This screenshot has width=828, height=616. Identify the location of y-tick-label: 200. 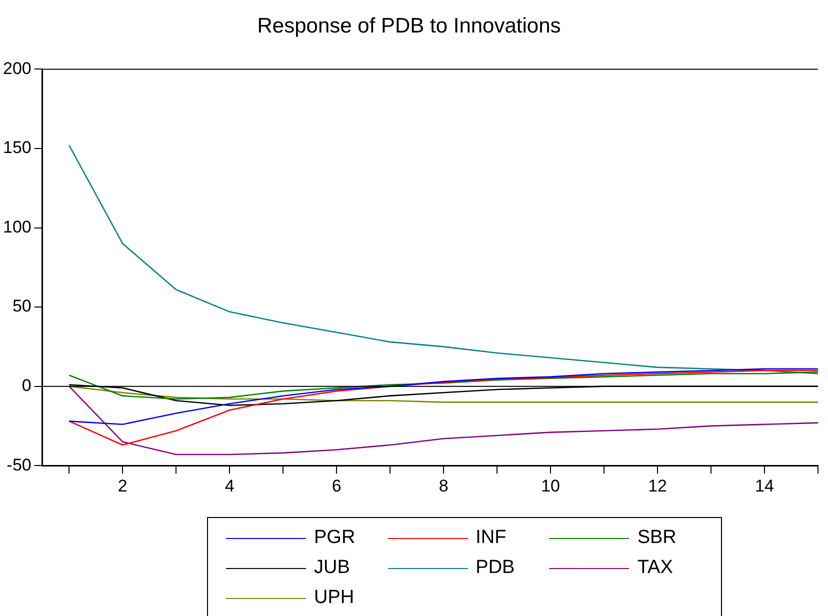
(17, 68).